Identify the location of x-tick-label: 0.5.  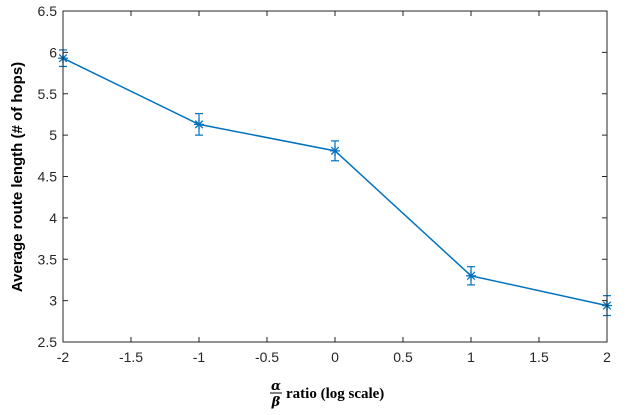
(403, 357).